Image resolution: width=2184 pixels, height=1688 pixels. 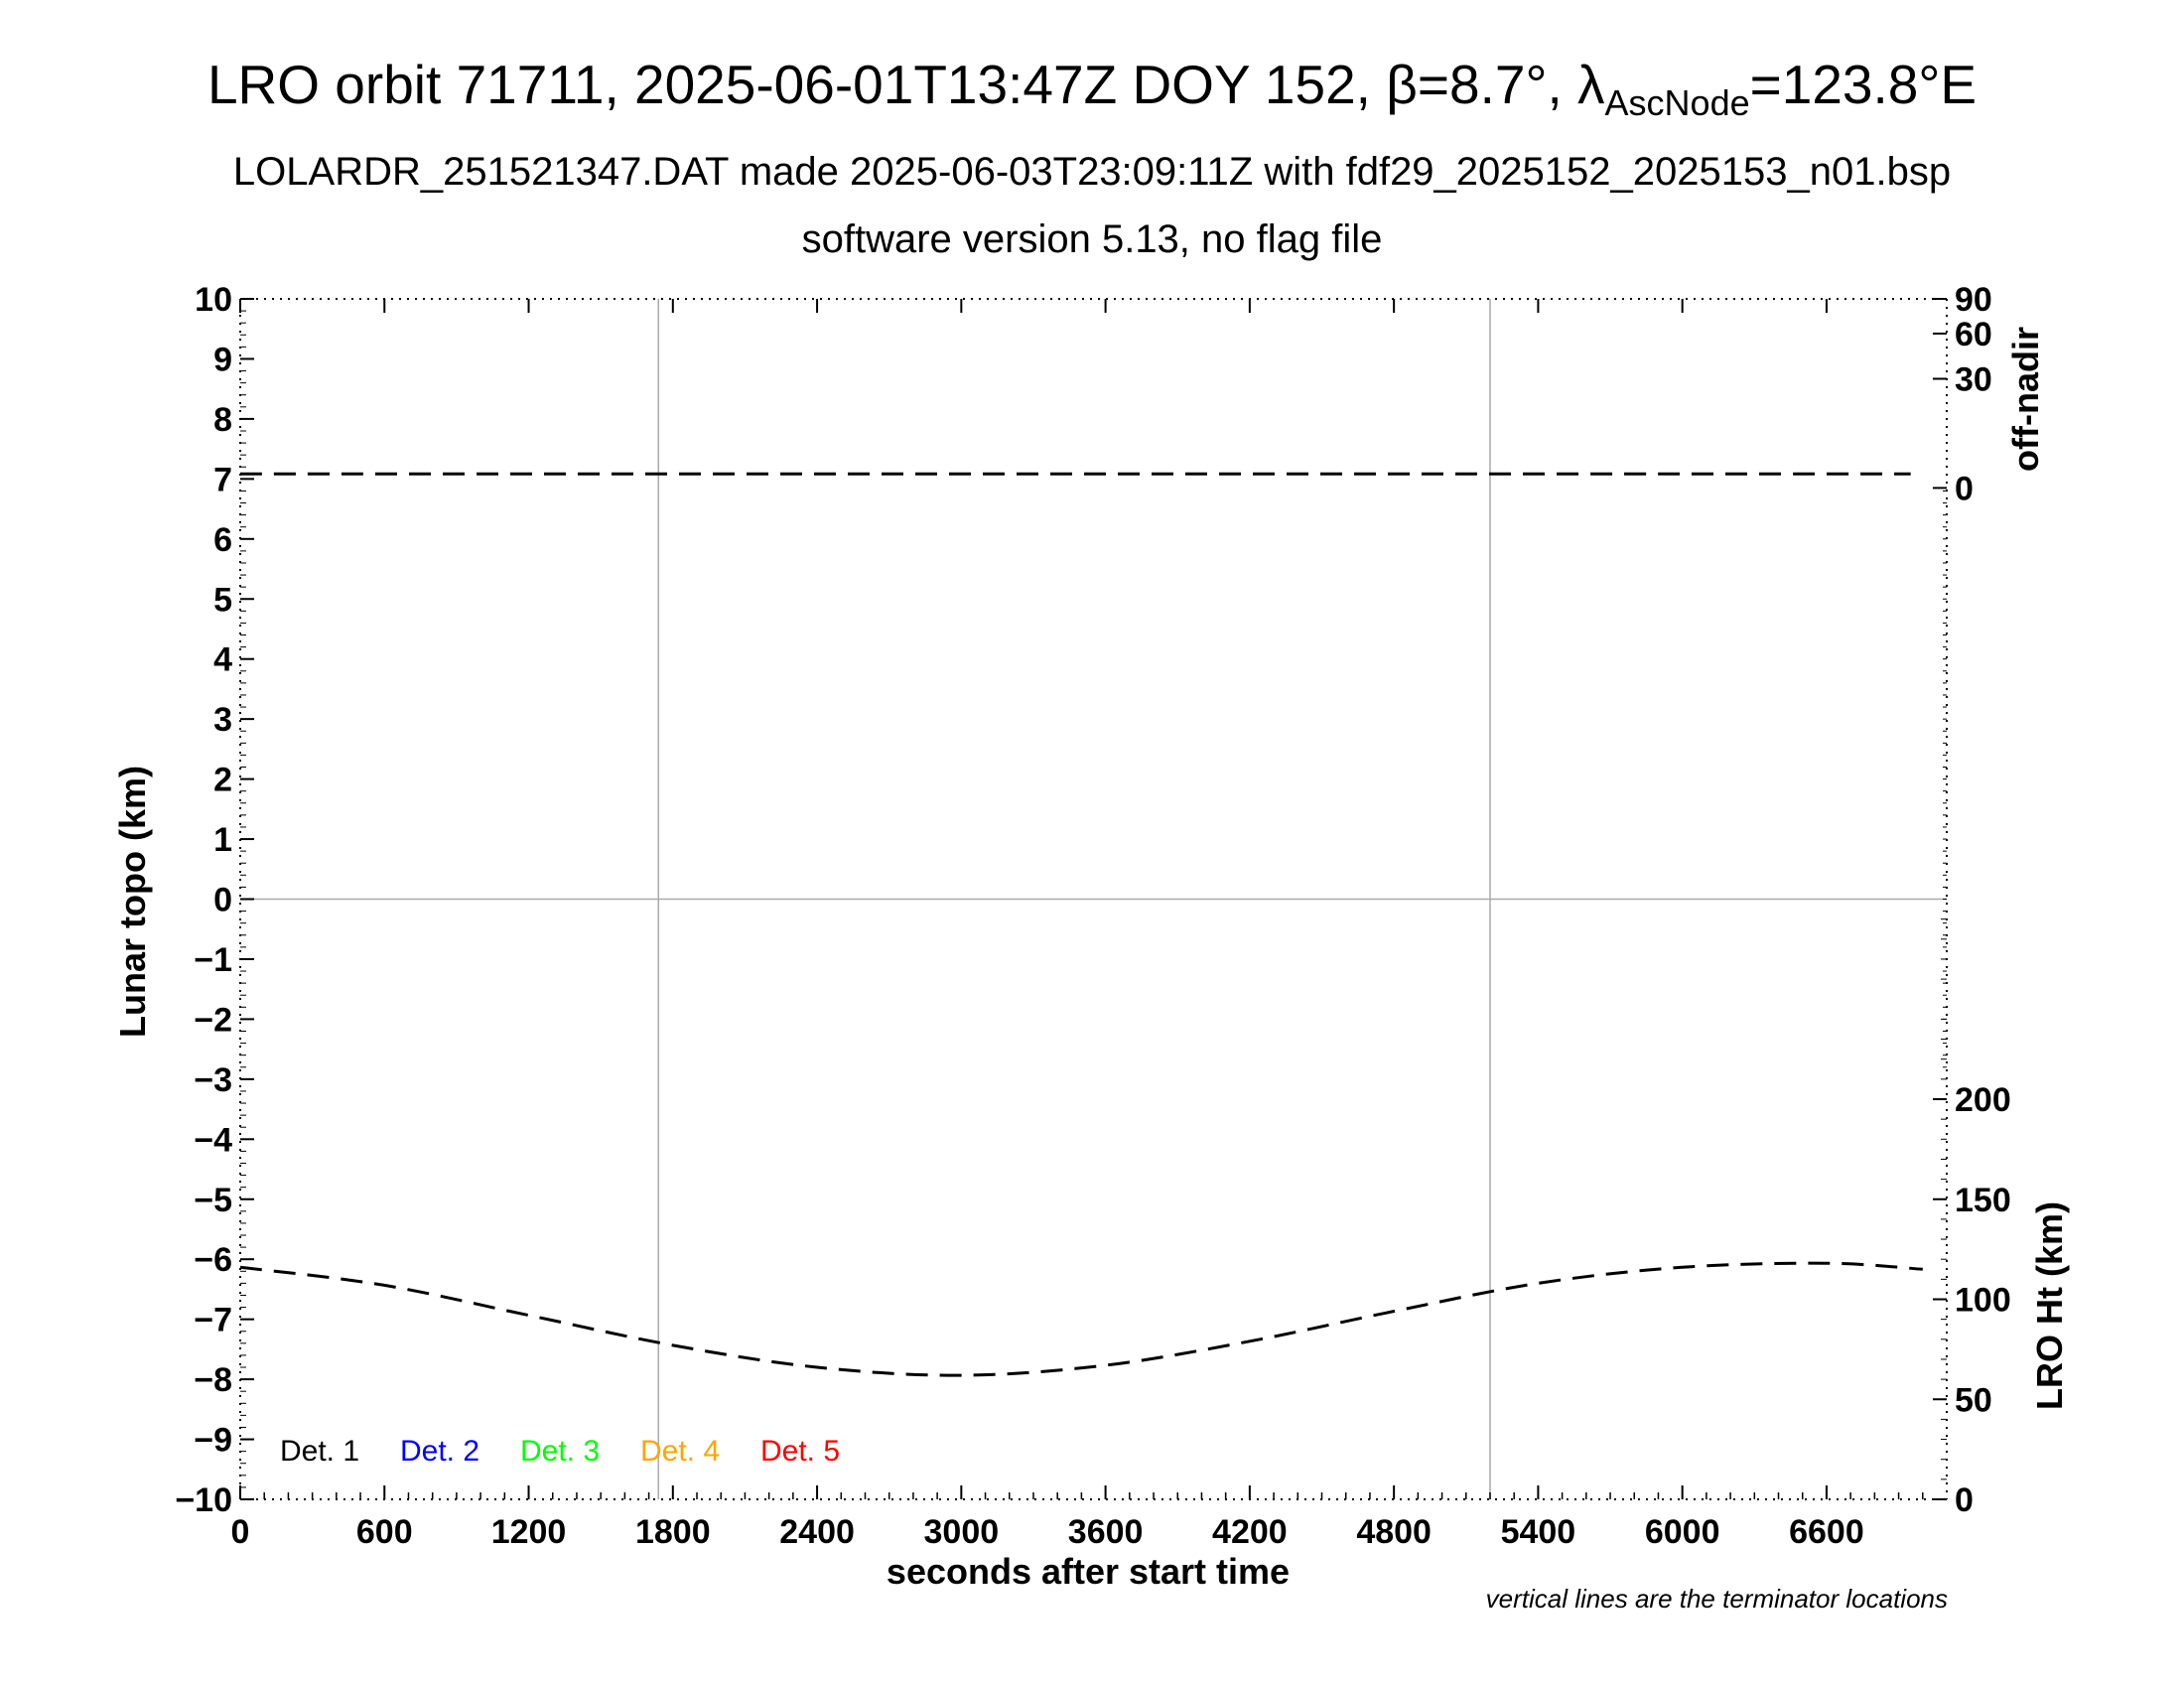 What do you see at coordinates (439, 1451) in the screenshot?
I see `legend-item: Det. 2` at bounding box center [439, 1451].